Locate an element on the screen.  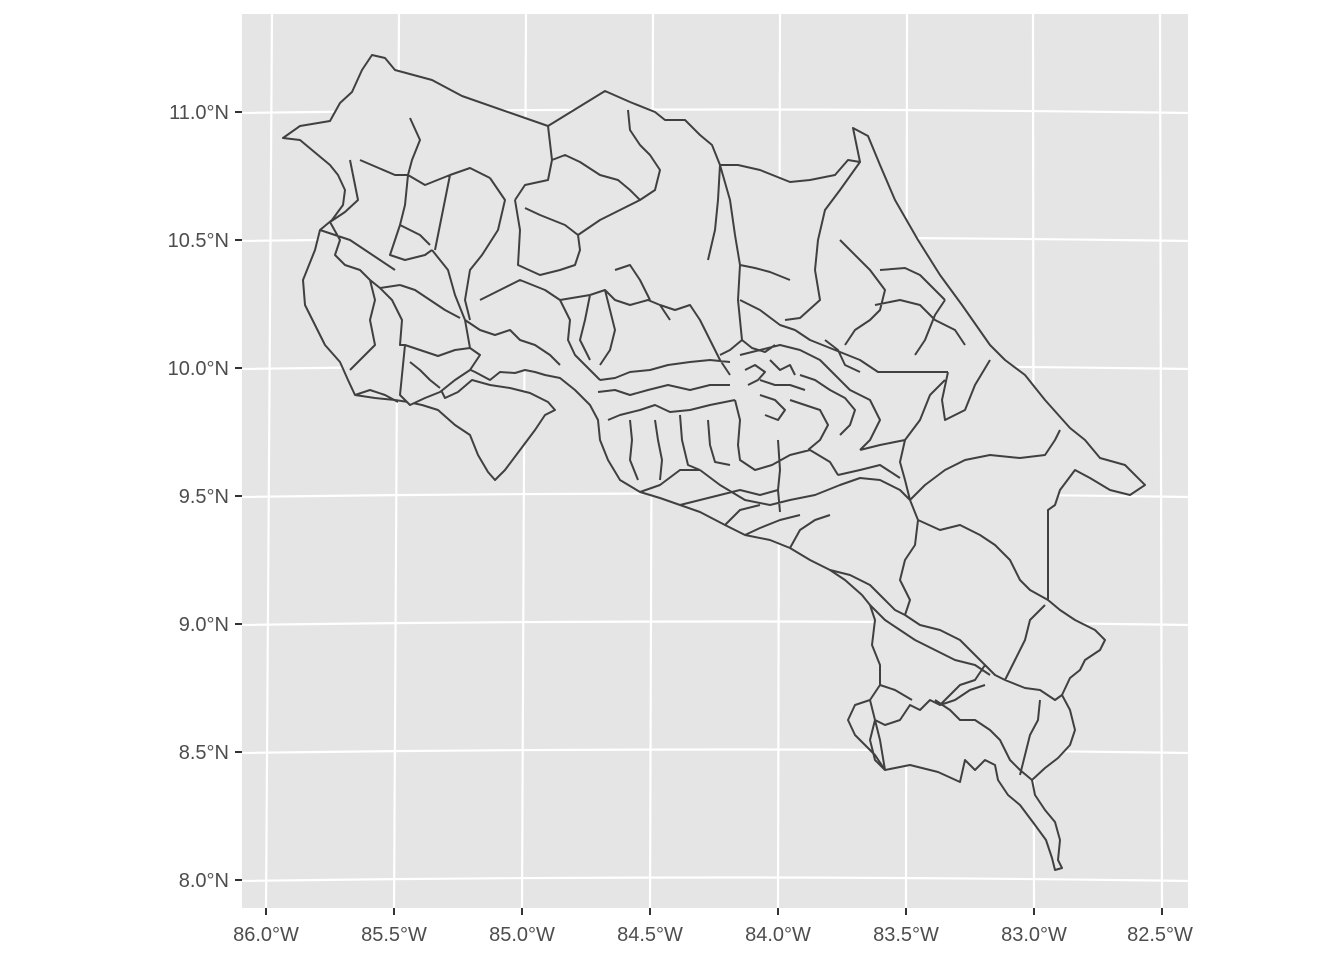
y-tick-label: 8.5°N is located at coordinates (204, 753).